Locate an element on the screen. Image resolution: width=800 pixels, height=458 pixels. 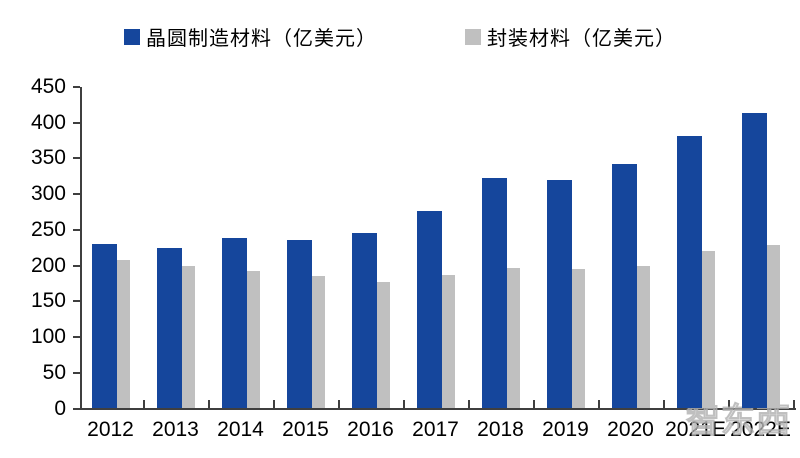
chart-legend: 晶圆制造材料（亿美元） 封装材料（亿美元） is located at coordinates (400, 36).